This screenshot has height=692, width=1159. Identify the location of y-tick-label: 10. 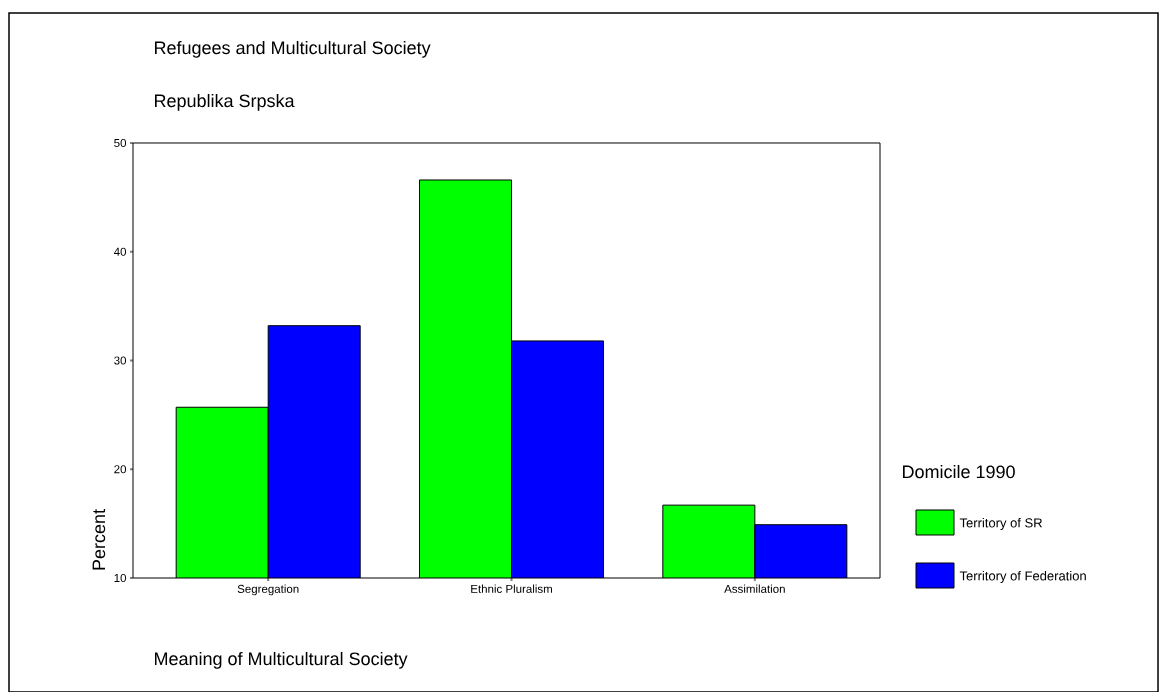
(120, 578).